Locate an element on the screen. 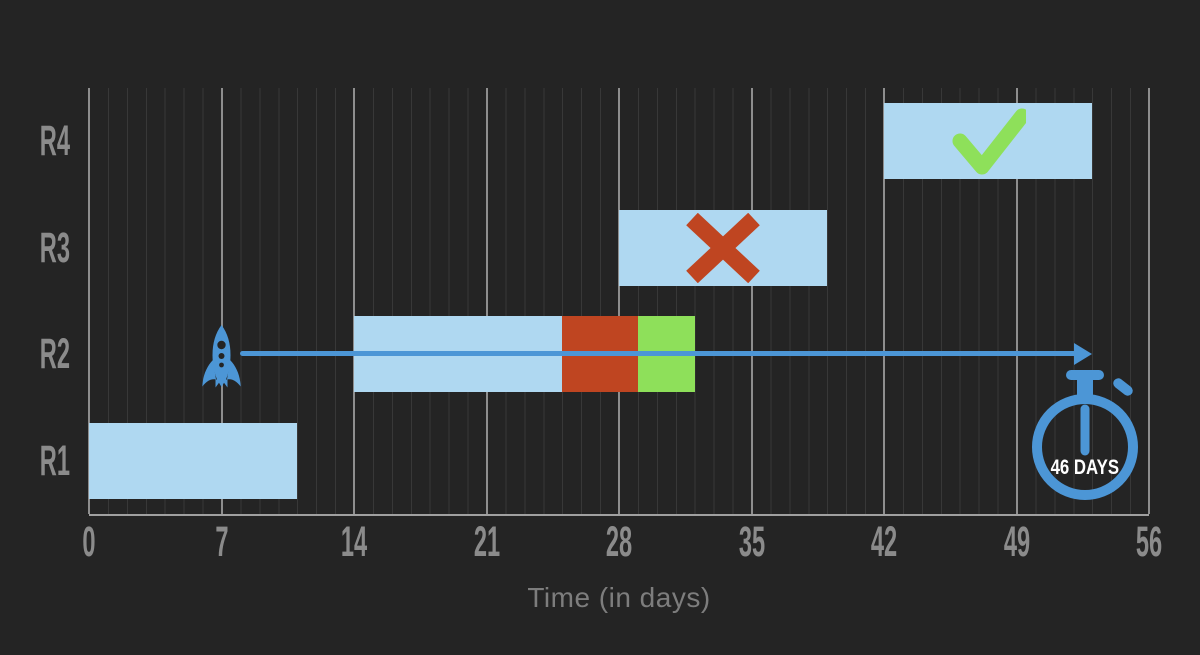 The height and width of the screenshot is (655, 1200). row-label-r3: R3 is located at coordinates (40, 248).